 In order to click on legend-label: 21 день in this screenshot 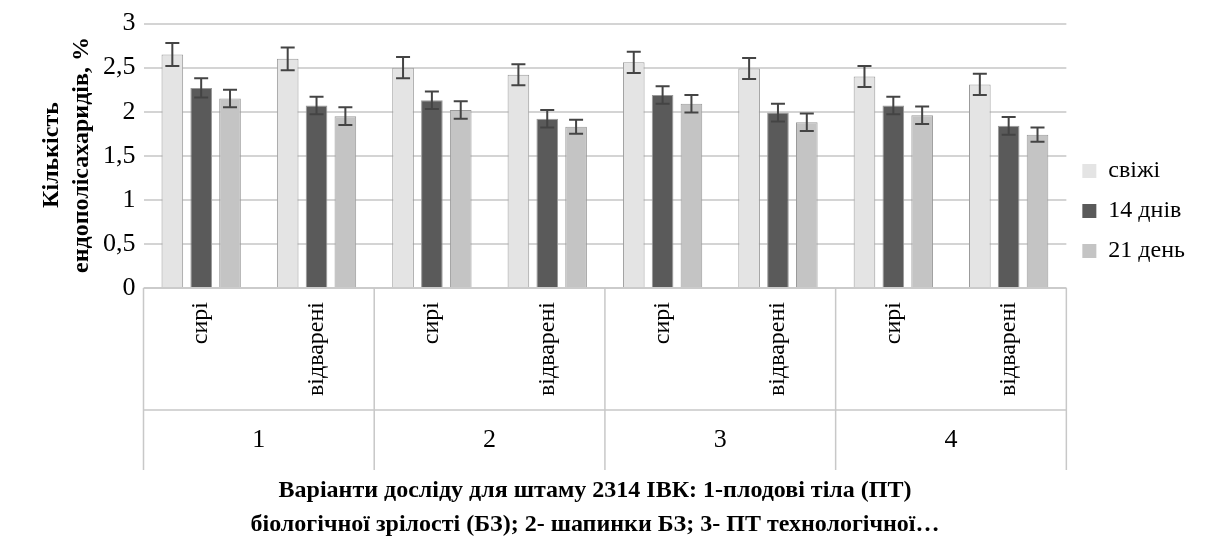, I will do `click(1147, 249)`.